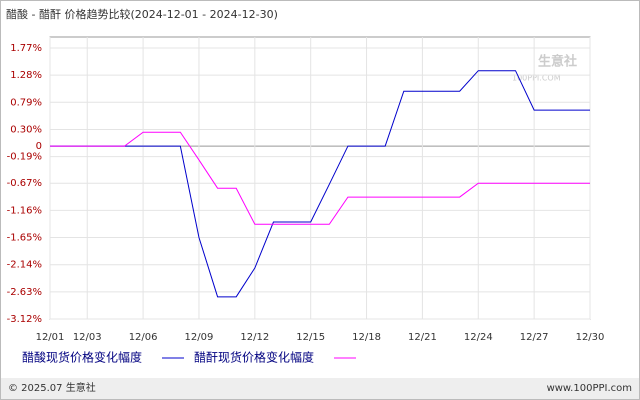 This screenshot has height=400, width=640. Describe the element at coordinates (536, 78) in the screenshot. I see `watermark: 100PPI.COM` at that location.